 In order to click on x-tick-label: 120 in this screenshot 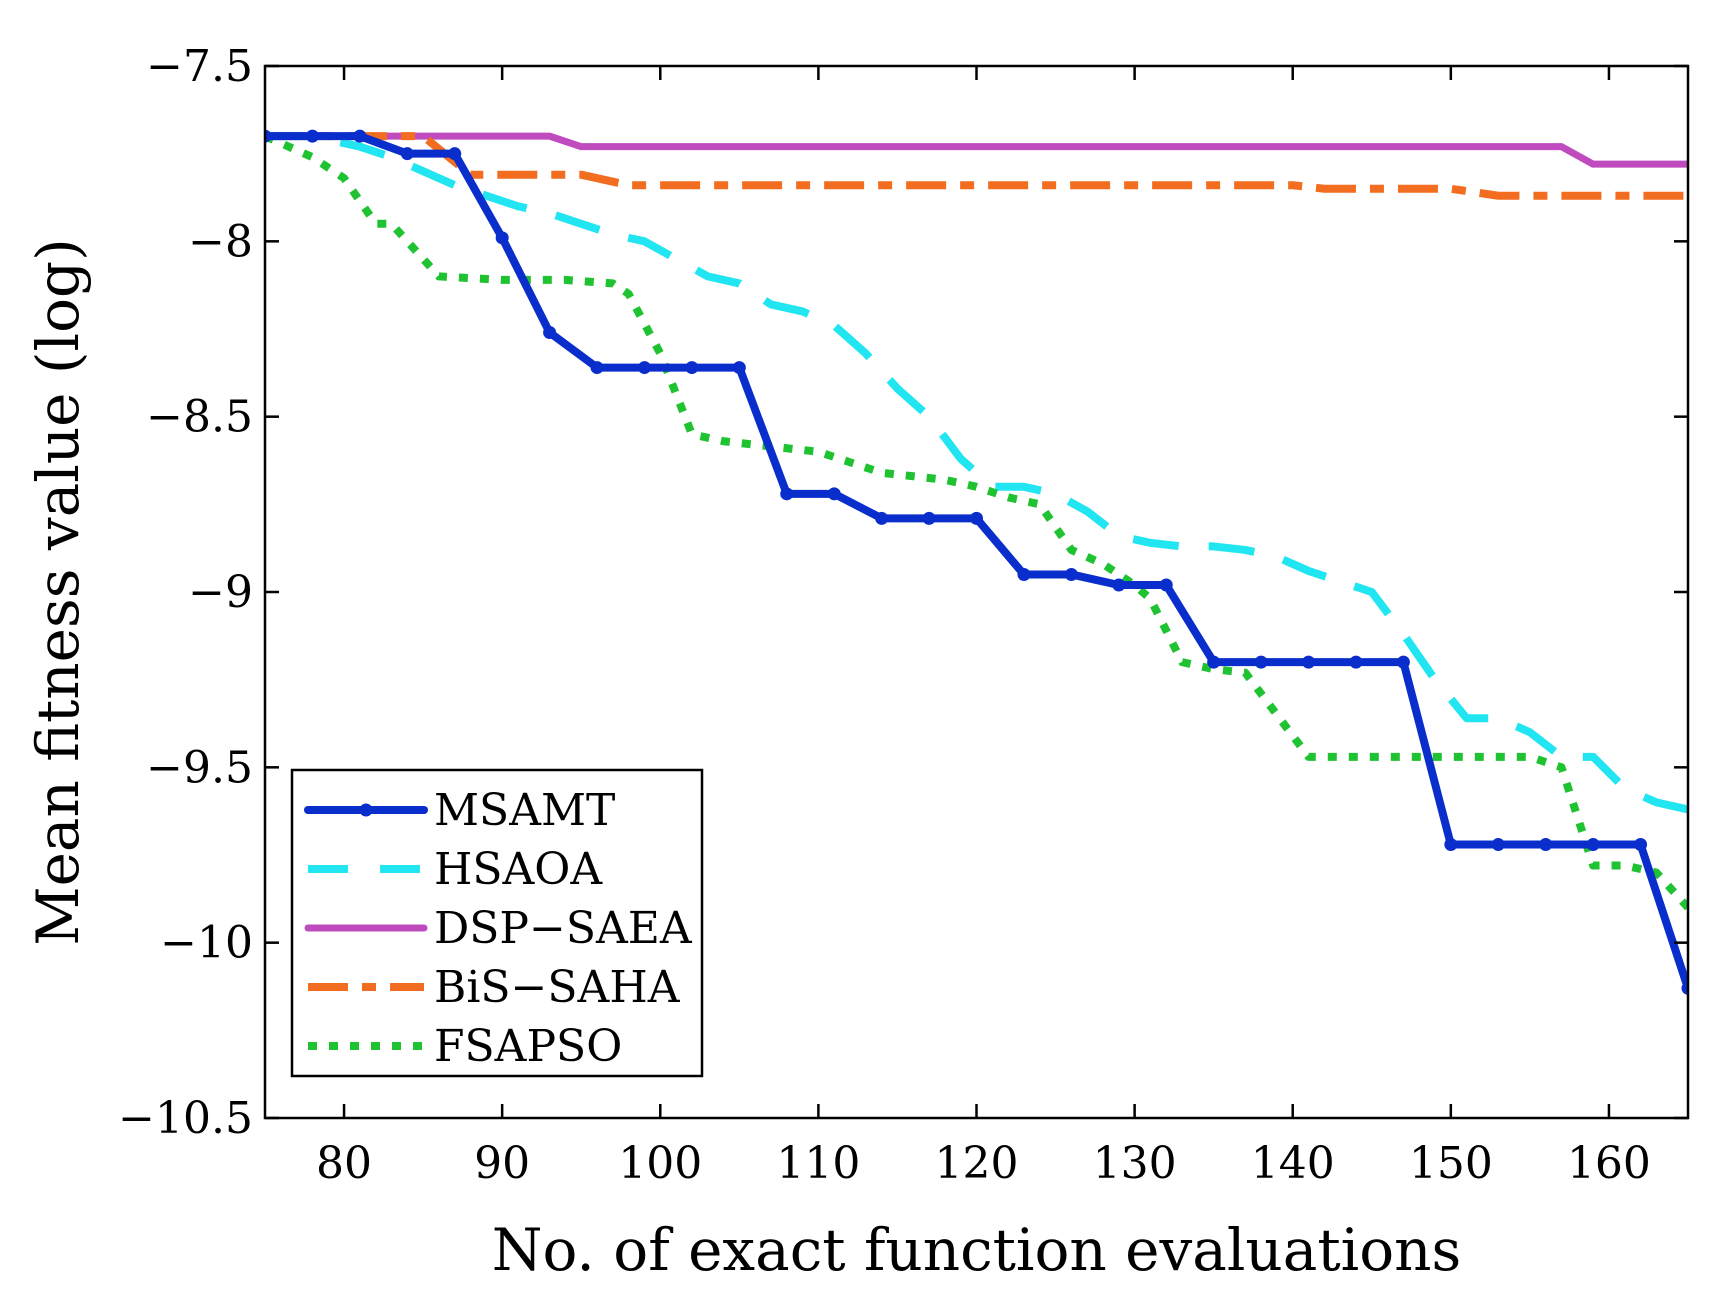, I will do `click(977, 1163)`.